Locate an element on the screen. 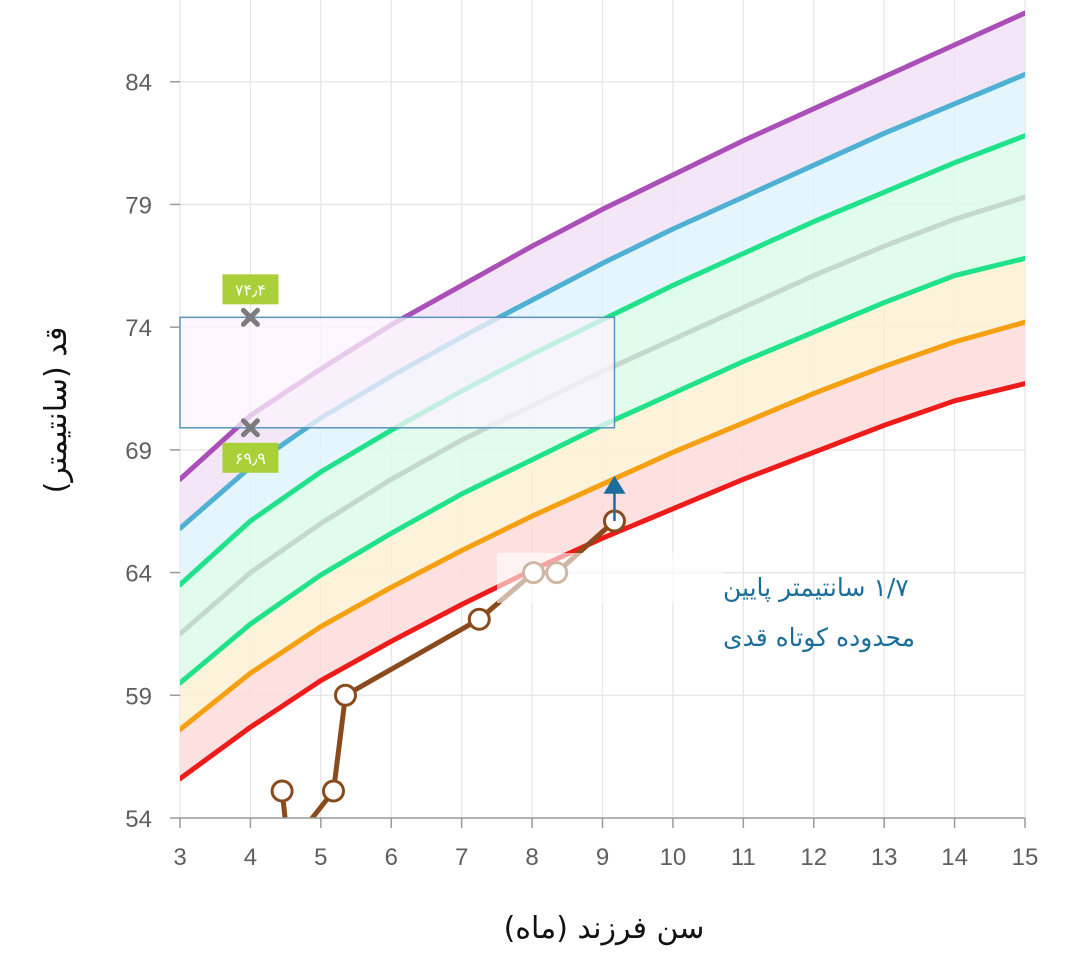 The width and height of the screenshot is (1080, 966). y-tick-label-59: 59 is located at coordinates (138, 696).